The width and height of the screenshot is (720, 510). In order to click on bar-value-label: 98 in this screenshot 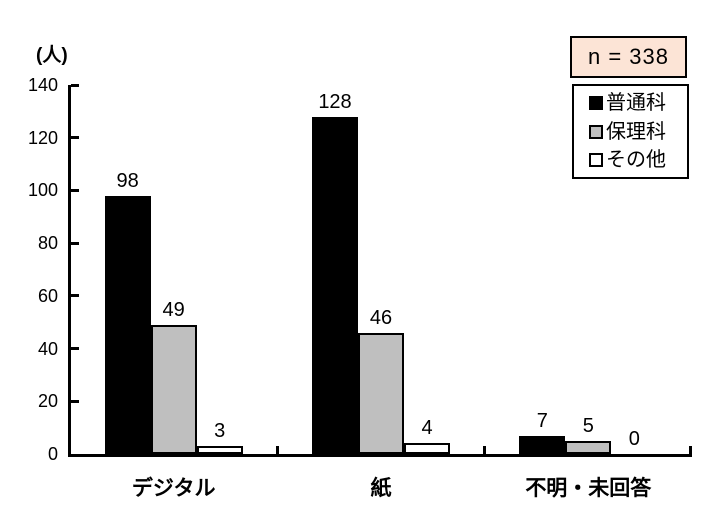, I will do `click(127, 180)`.